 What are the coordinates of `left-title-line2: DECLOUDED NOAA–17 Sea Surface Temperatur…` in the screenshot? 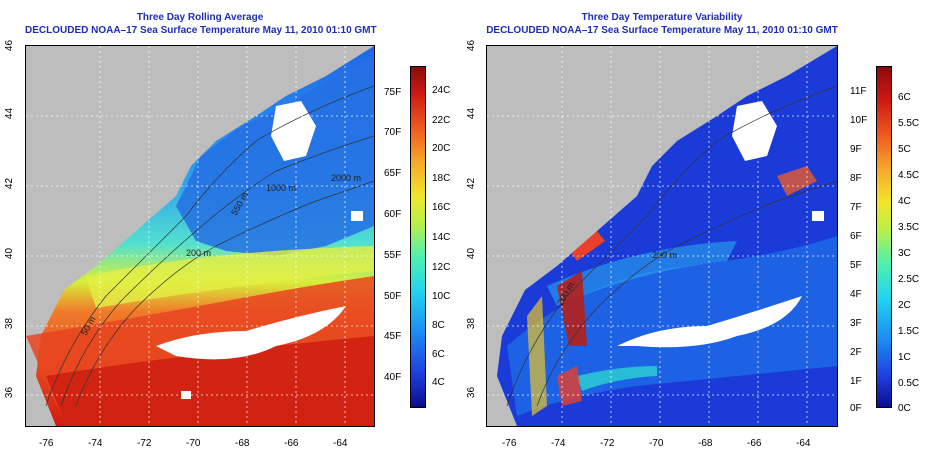 It's located at (201, 30).